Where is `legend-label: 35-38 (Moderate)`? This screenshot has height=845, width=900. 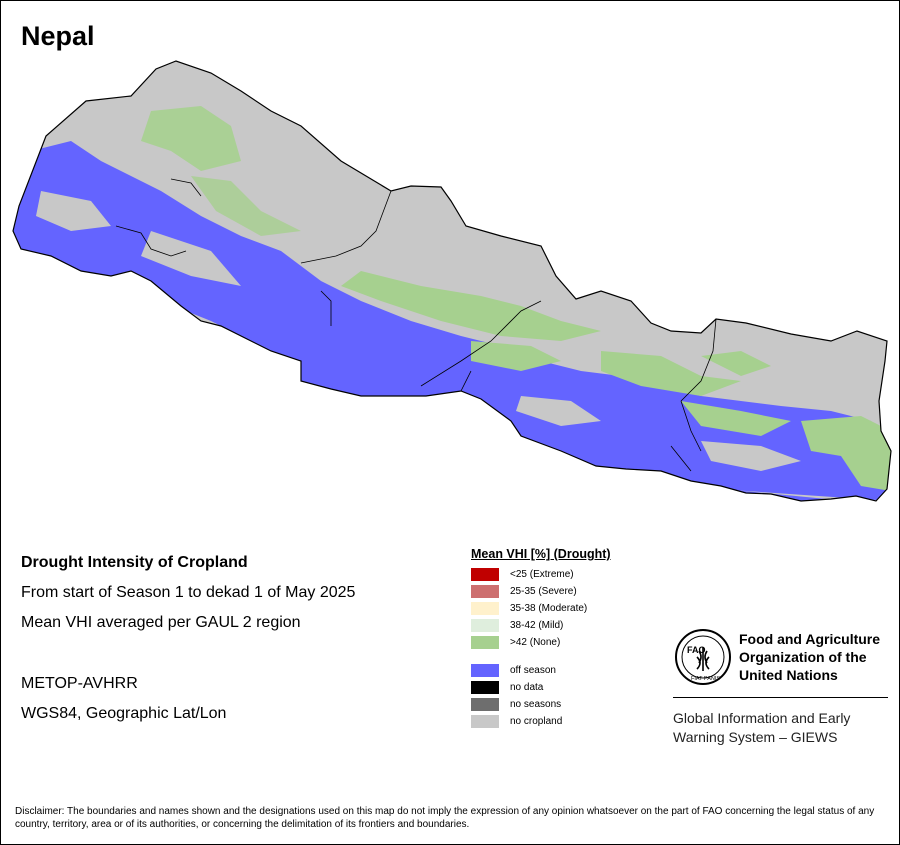 legend-label: 35-38 (Moderate) is located at coordinates (549, 608).